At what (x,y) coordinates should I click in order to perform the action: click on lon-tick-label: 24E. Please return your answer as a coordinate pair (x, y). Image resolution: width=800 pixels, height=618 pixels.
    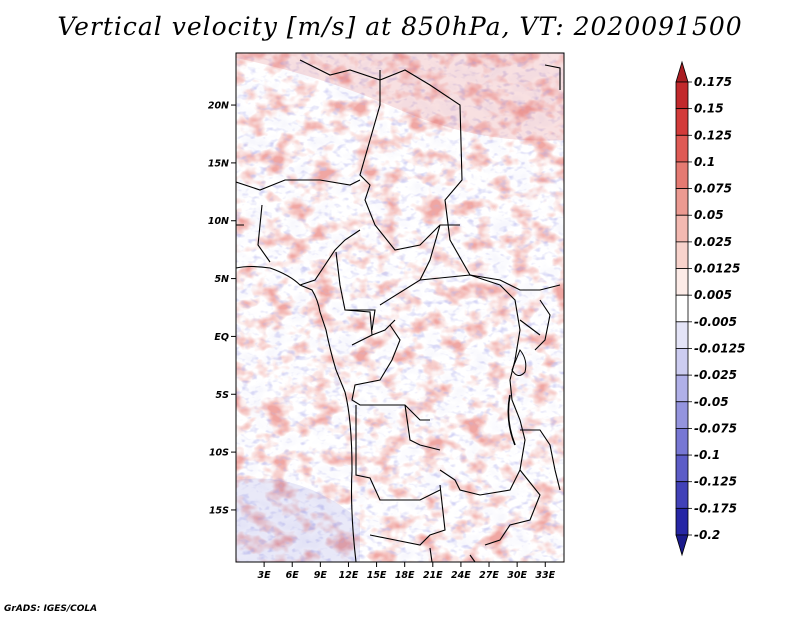
    Looking at the image, I should click on (461, 575).